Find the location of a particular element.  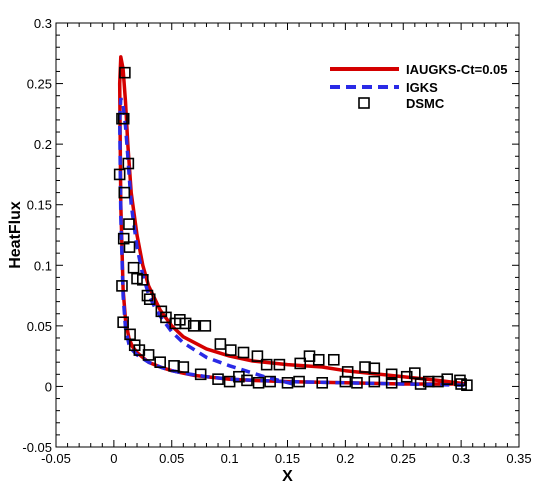

legend-label-dsmc: DSMC is located at coordinates (425, 103).